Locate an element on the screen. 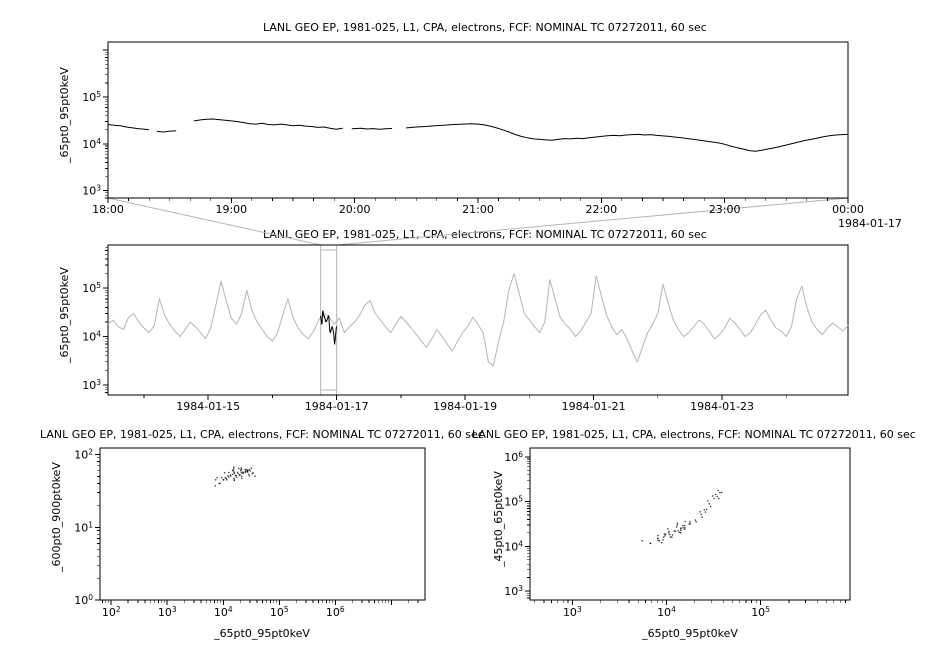  svg-text: 21:00 is located at coordinates (478, 209).